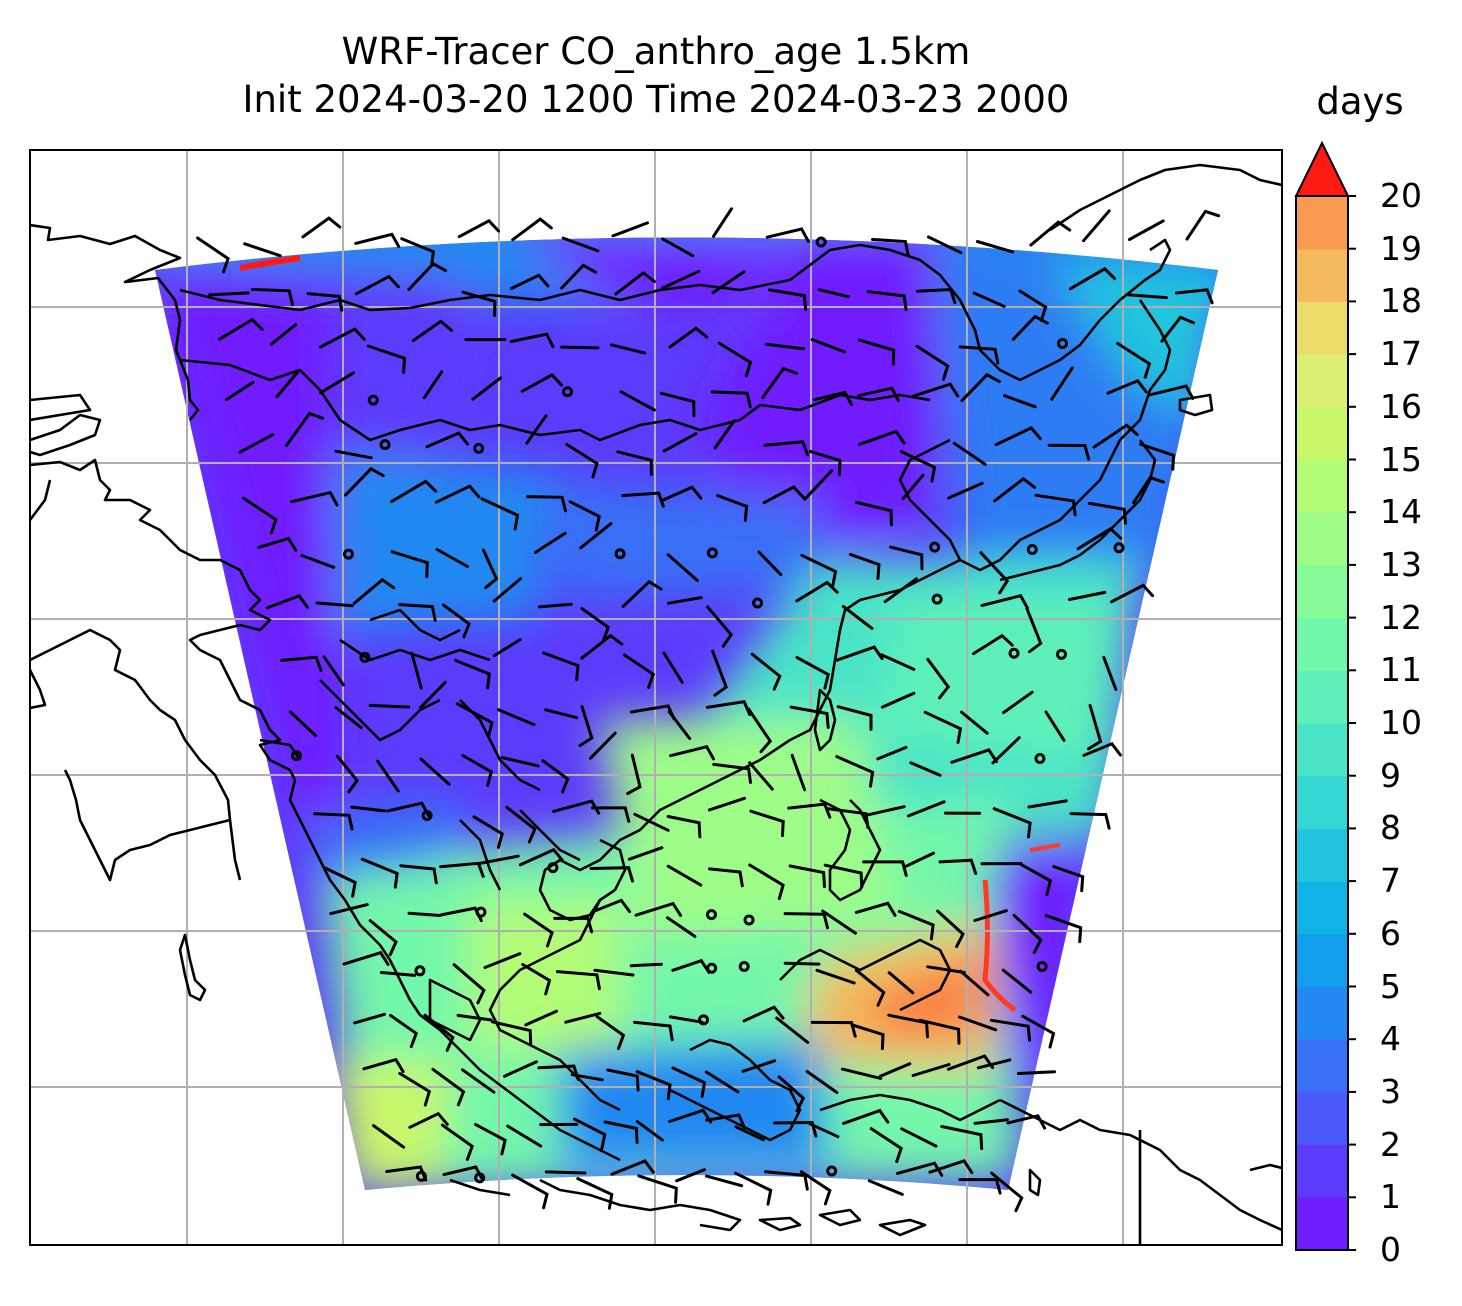 Image resolution: width=1462 pixels, height=1306 pixels. Describe the element at coordinates (1390, 775) in the screenshot. I see `colorbar-tick-label: 9` at that location.